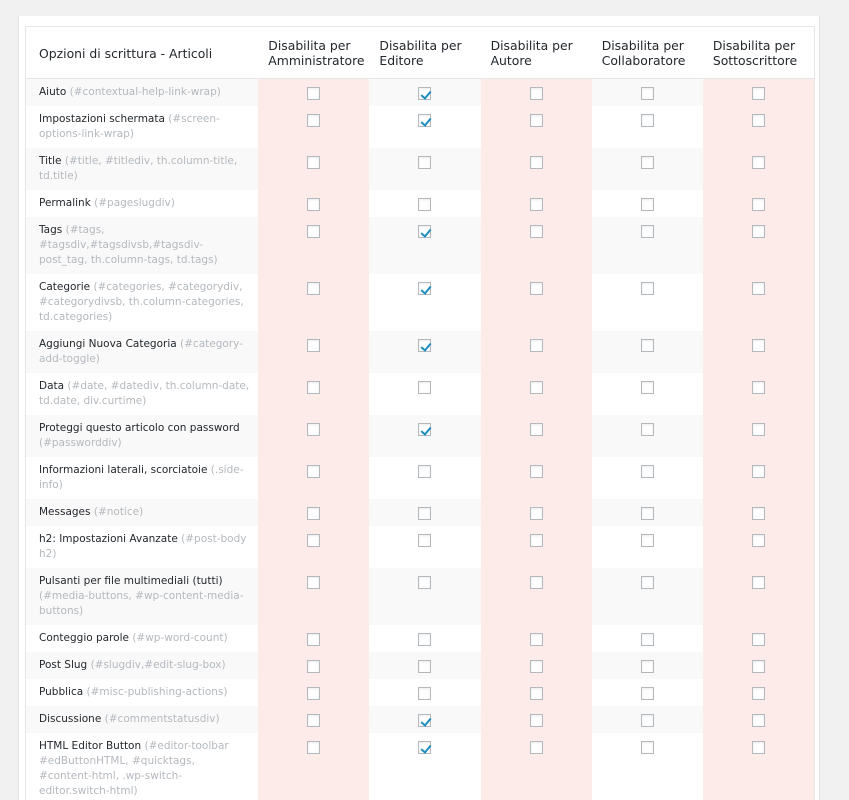 This screenshot has width=849, height=800. What do you see at coordinates (134, 203) in the screenshot?
I see `option-selector: (#pageslugdiv)` at bounding box center [134, 203].